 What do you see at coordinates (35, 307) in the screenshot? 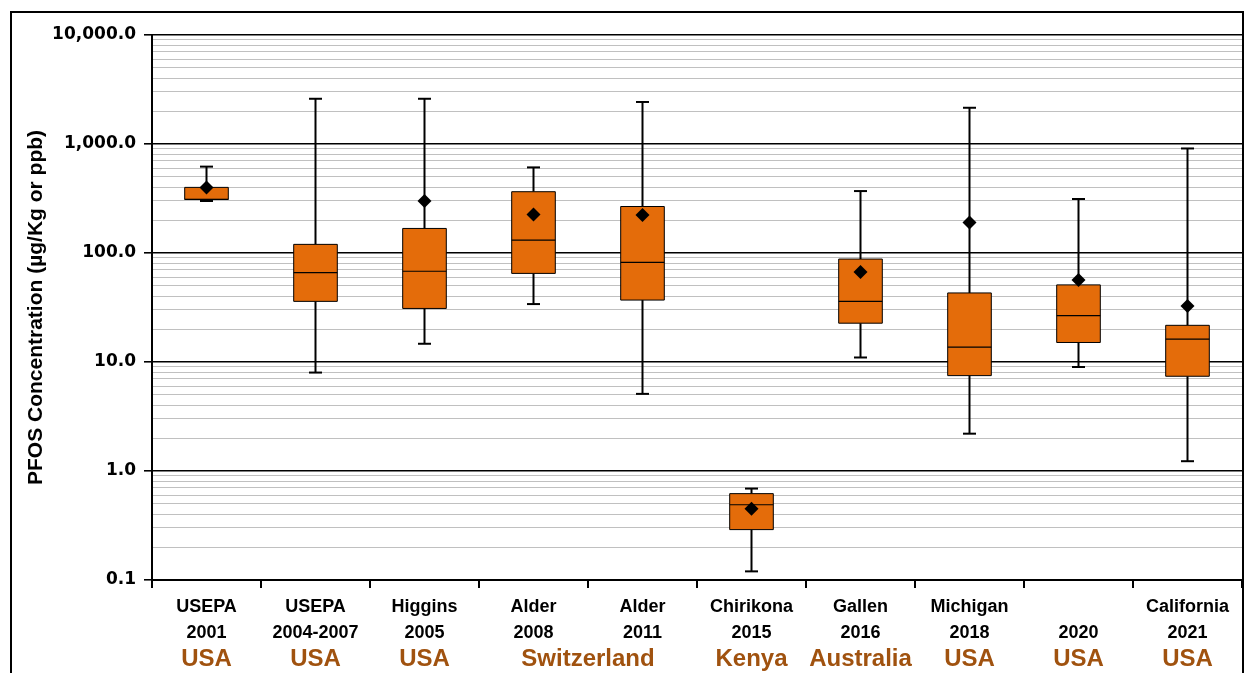
I see `y-axis-title: PFOS Concentration (µg/Kg or ppb)` at bounding box center [35, 307].